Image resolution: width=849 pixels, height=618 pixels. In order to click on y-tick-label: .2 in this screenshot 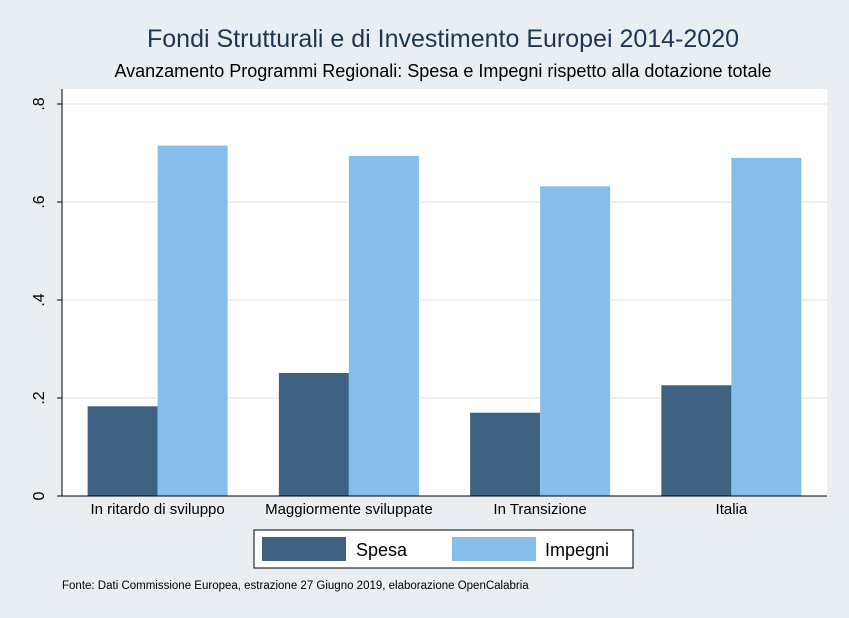, I will do `click(39, 397)`.